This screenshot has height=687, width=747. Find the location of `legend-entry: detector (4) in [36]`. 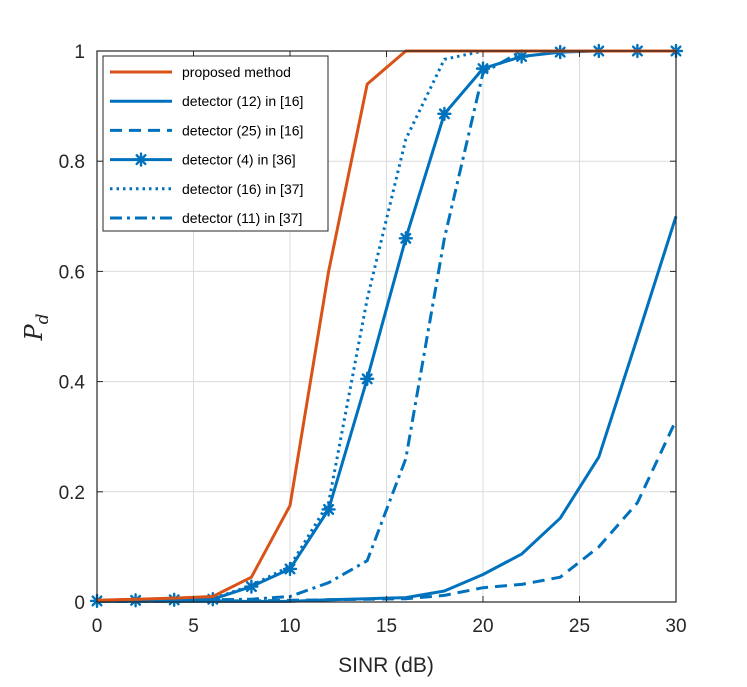

legend-entry: detector (4) in [36] is located at coordinates (203, 160).